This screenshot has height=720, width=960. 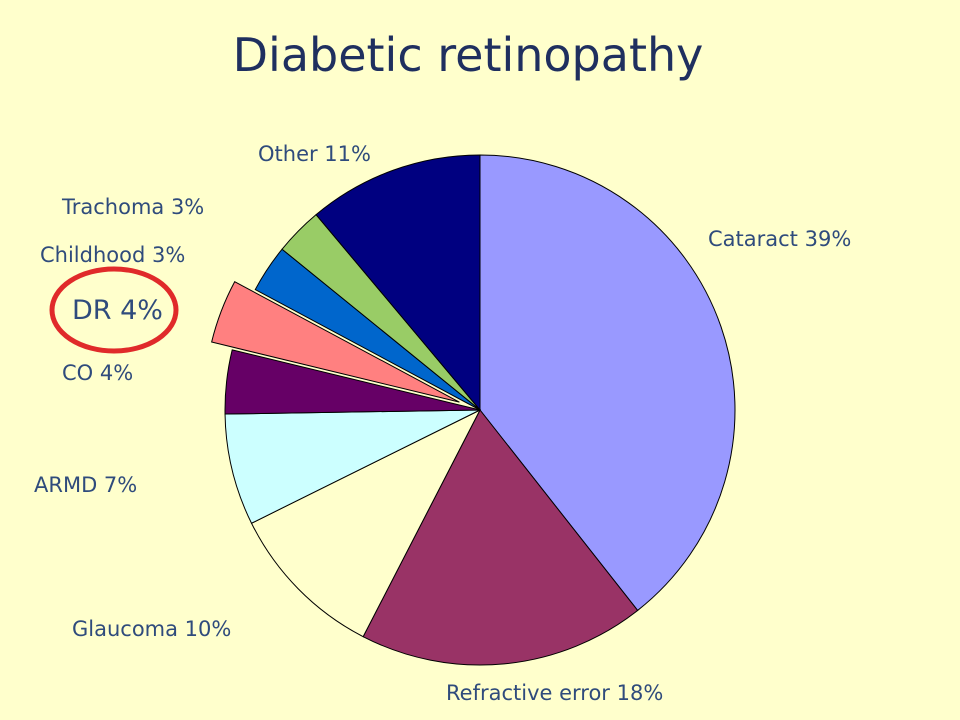 I want to click on slice-label-dr: DR 4%, so click(x=117, y=310).